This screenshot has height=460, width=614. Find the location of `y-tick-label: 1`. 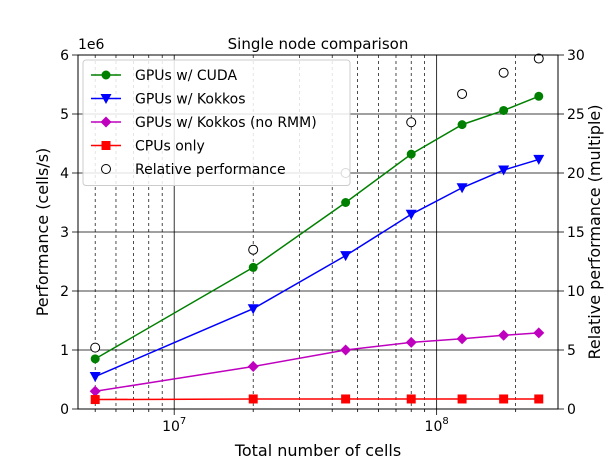

y-tick-label: 1 is located at coordinates (64, 351).